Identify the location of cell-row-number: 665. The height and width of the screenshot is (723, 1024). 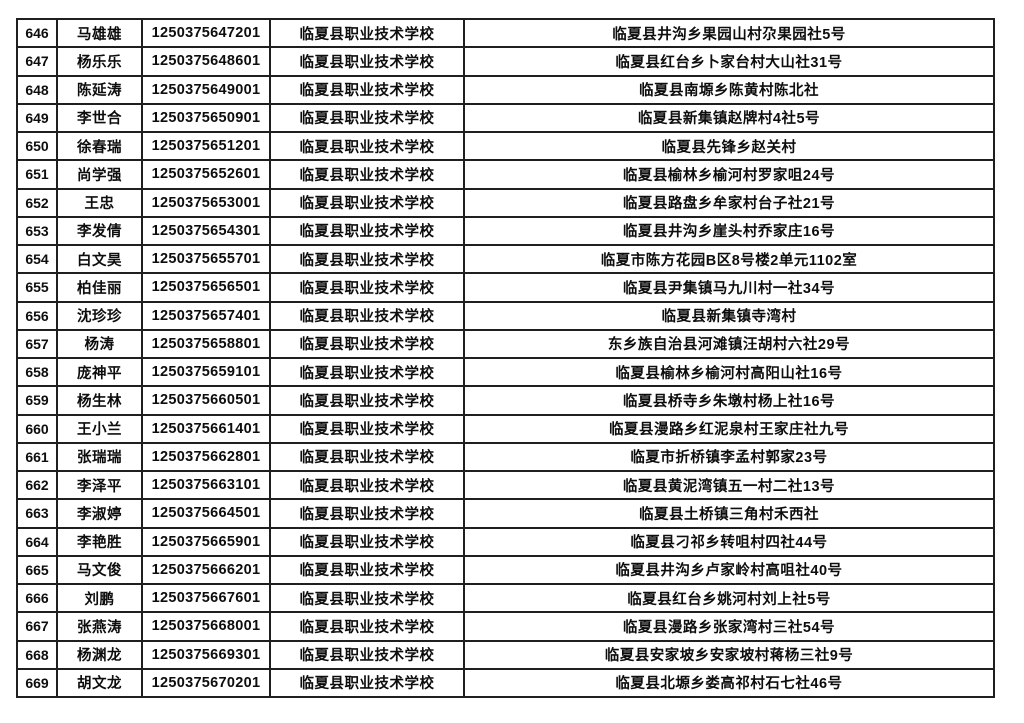
(37, 570).